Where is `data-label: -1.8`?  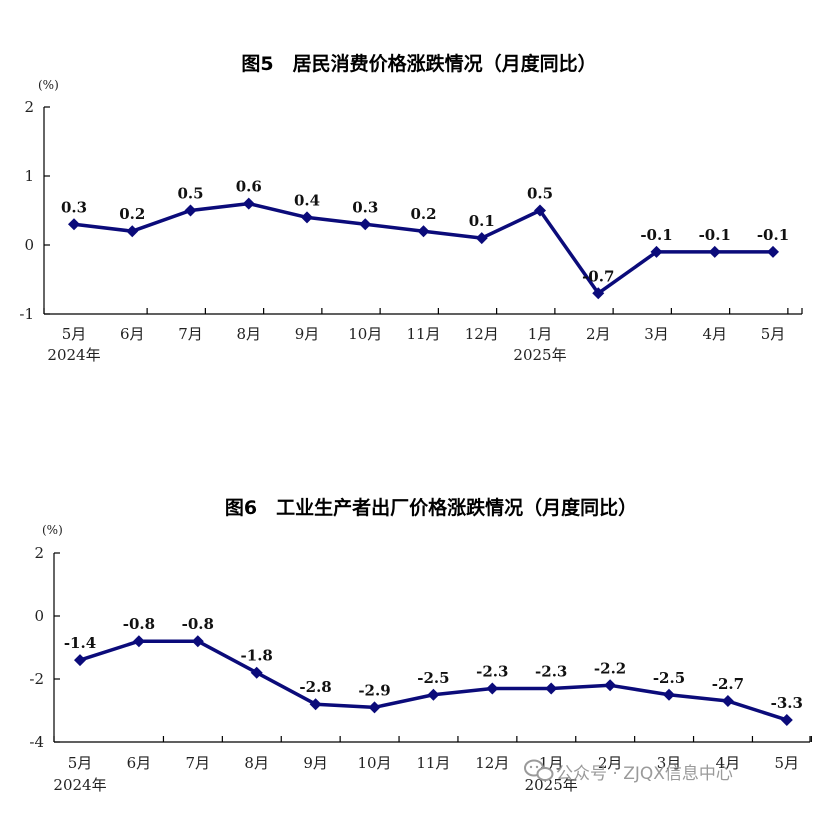 data-label: -1.8 is located at coordinates (257, 656).